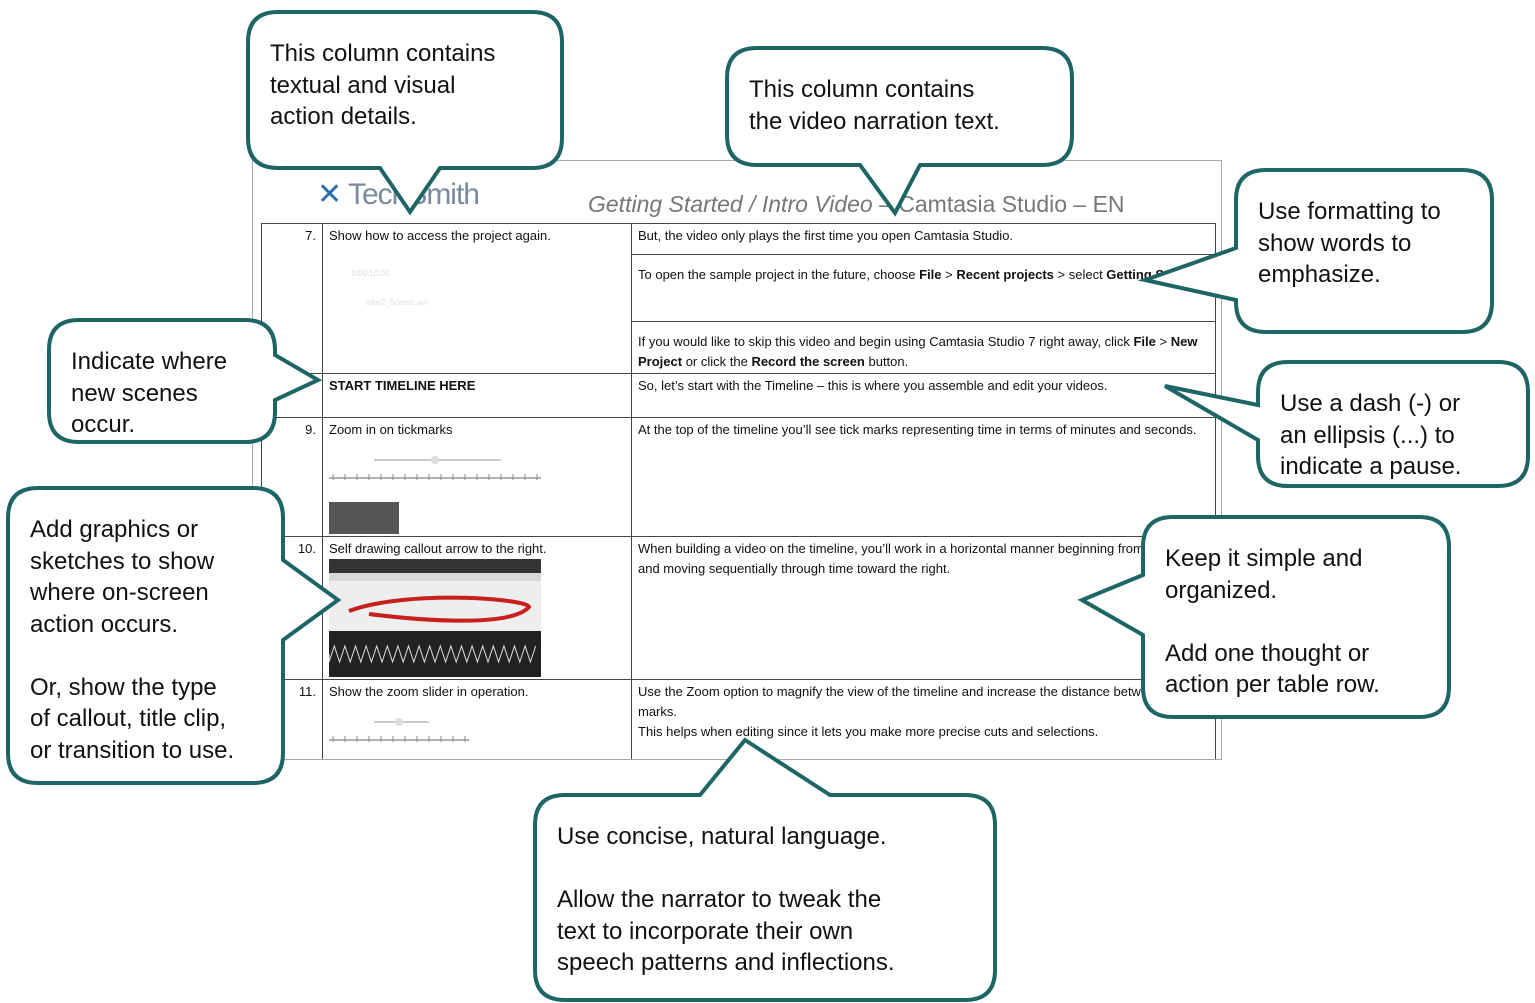 The width and height of the screenshot is (1535, 1003). I want to click on callout-line: where on-screen, so click(119, 592).